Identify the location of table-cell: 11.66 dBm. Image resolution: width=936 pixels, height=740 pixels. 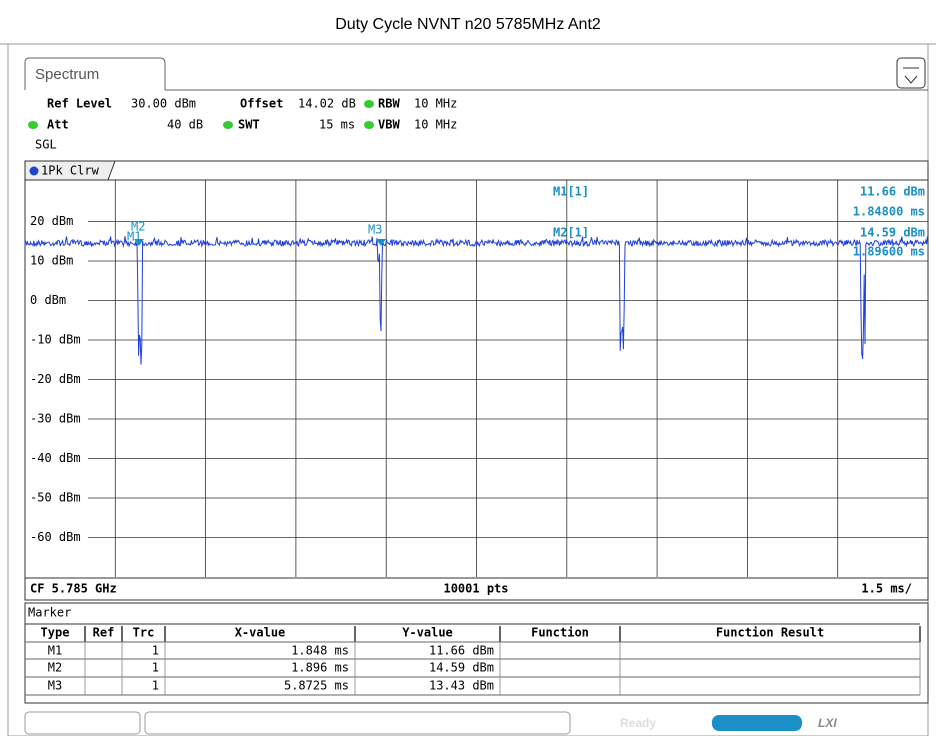
(461, 651).